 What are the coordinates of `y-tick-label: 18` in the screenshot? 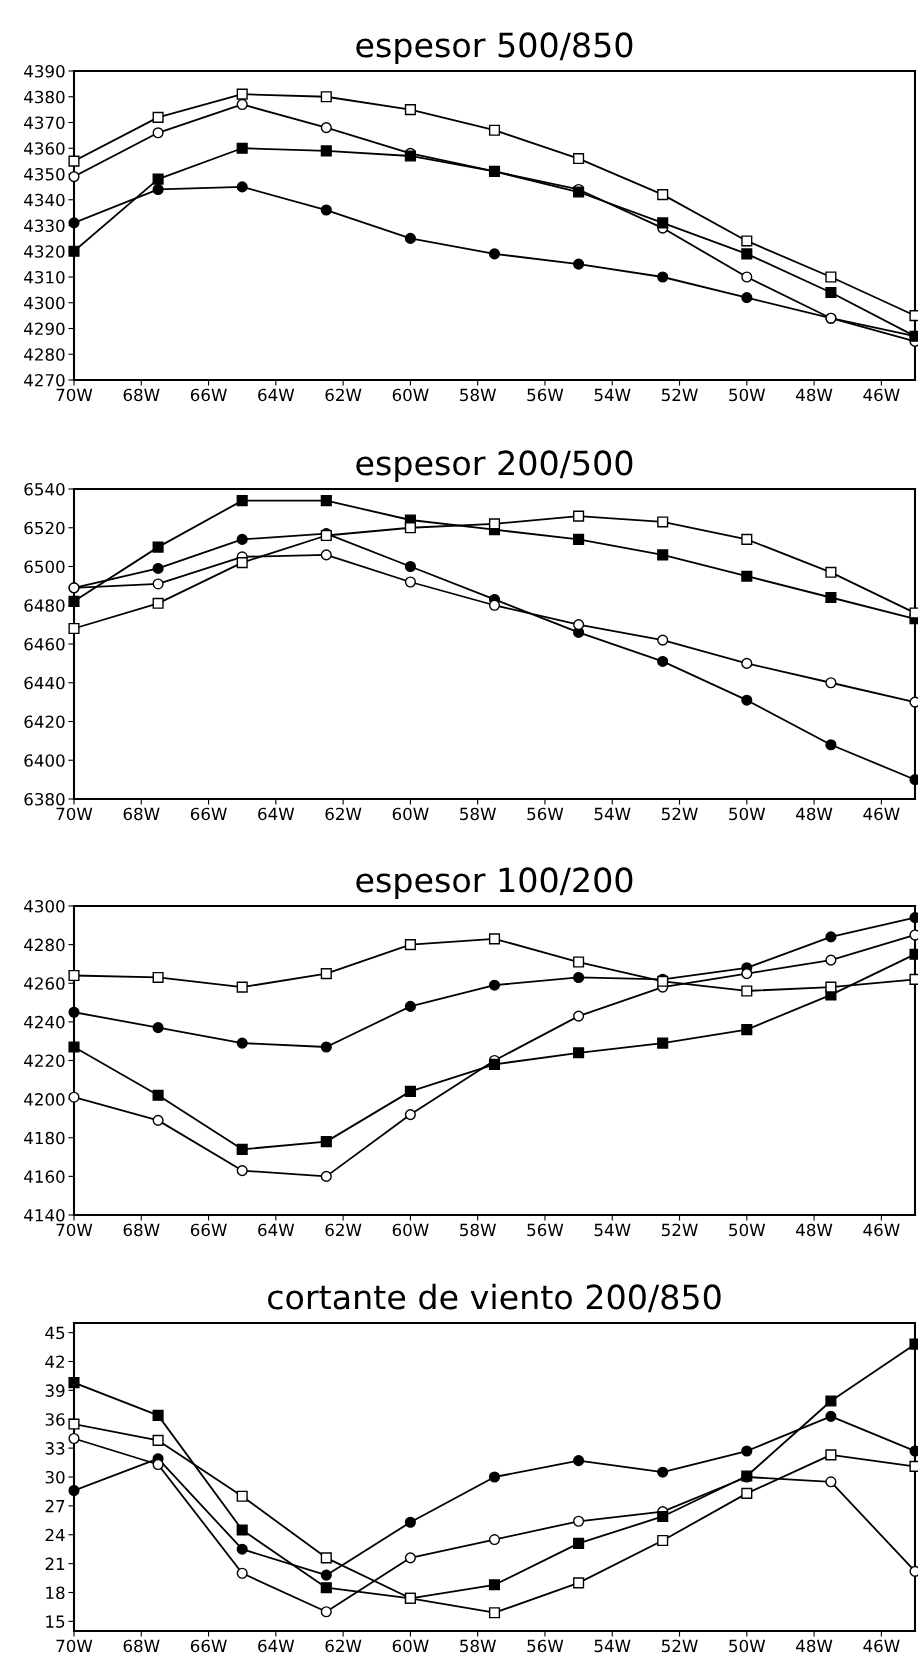 It's located at (55, 1593).